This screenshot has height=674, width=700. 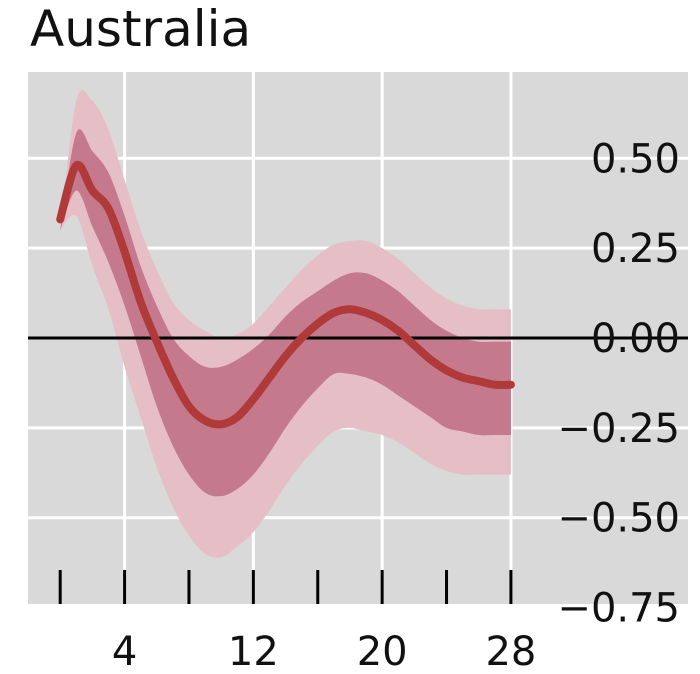 What do you see at coordinates (141, 29) in the screenshot?
I see `chart-title: Australia` at bounding box center [141, 29].